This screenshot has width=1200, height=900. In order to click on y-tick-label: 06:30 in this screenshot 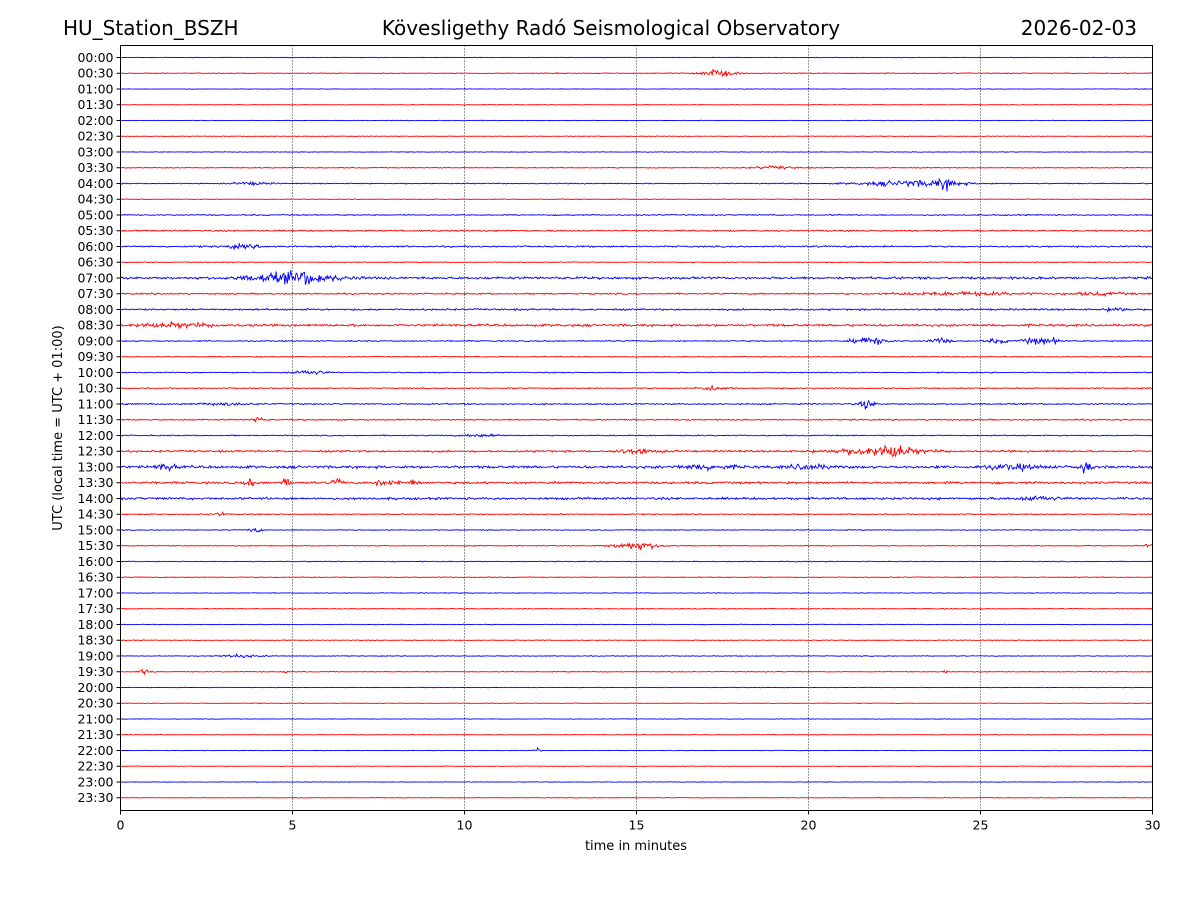, I will do `click(95, 262)`.